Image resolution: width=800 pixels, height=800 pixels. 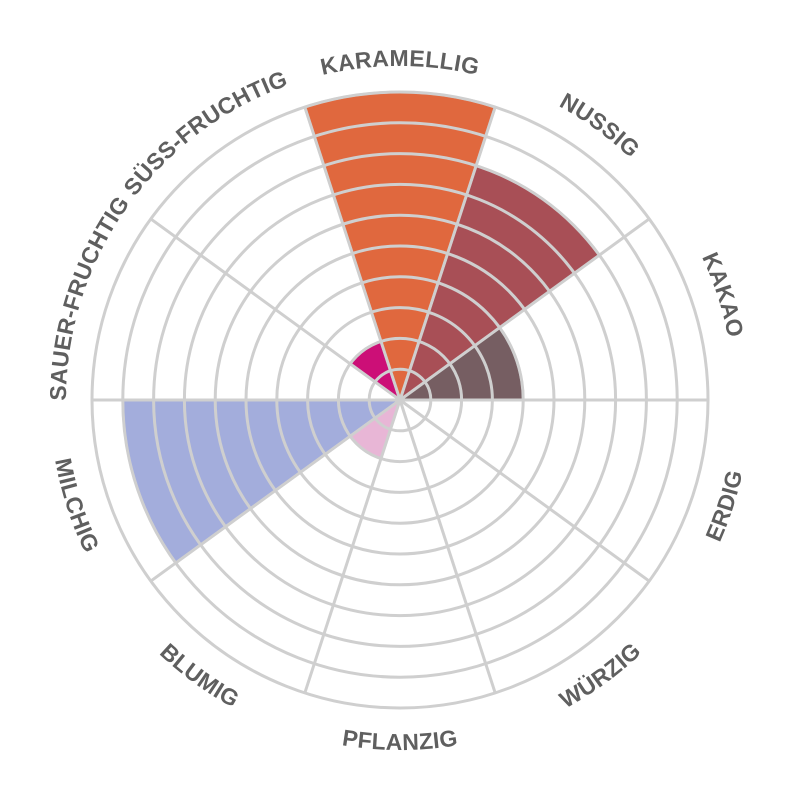 What do you see at coordinates (204, 132) in the screenshot?
I see `axis-label-s-ss-fruchtig: SÜSS-FRUCHTIG` at bounding box center [204, 132].